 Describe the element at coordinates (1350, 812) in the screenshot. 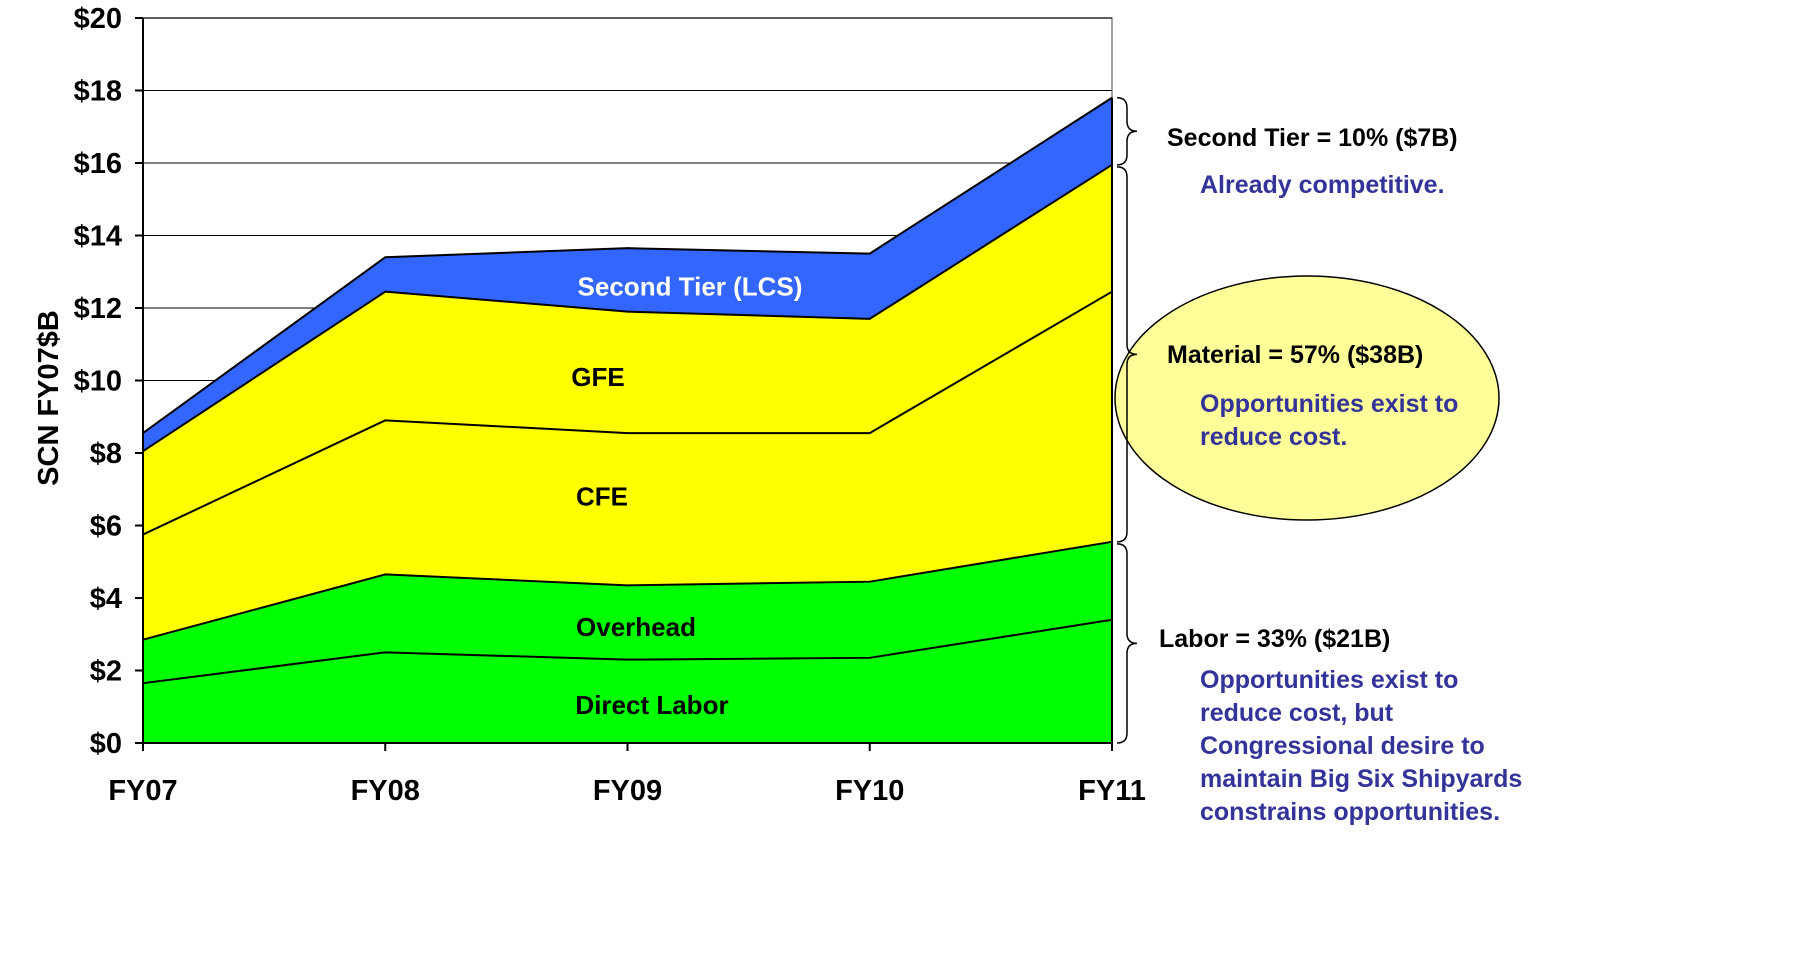

I see `labor-annotation-note: constrains opportunities.` at that location.